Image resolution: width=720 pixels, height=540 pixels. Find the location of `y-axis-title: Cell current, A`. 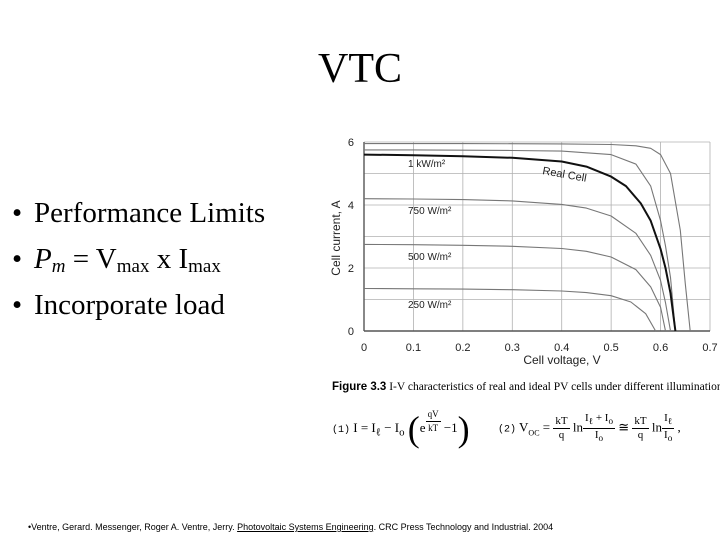

y-axis-title: Cell current, A is located at coordinates (336, 237).